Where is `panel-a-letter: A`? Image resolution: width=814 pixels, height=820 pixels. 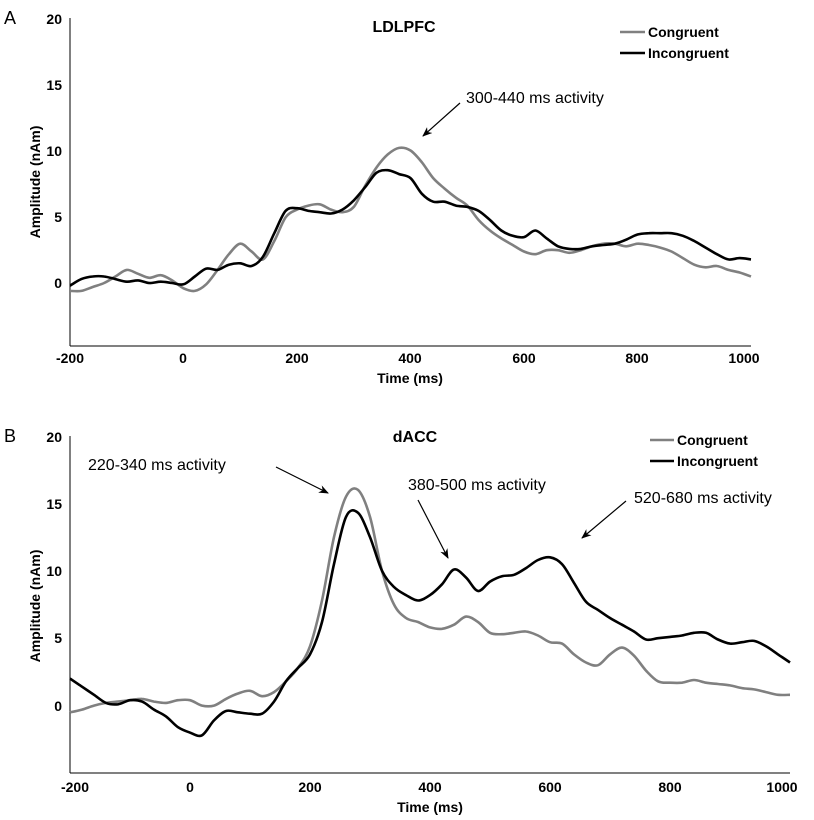
panel-a-letter: A is located at coordinates (10, 18).